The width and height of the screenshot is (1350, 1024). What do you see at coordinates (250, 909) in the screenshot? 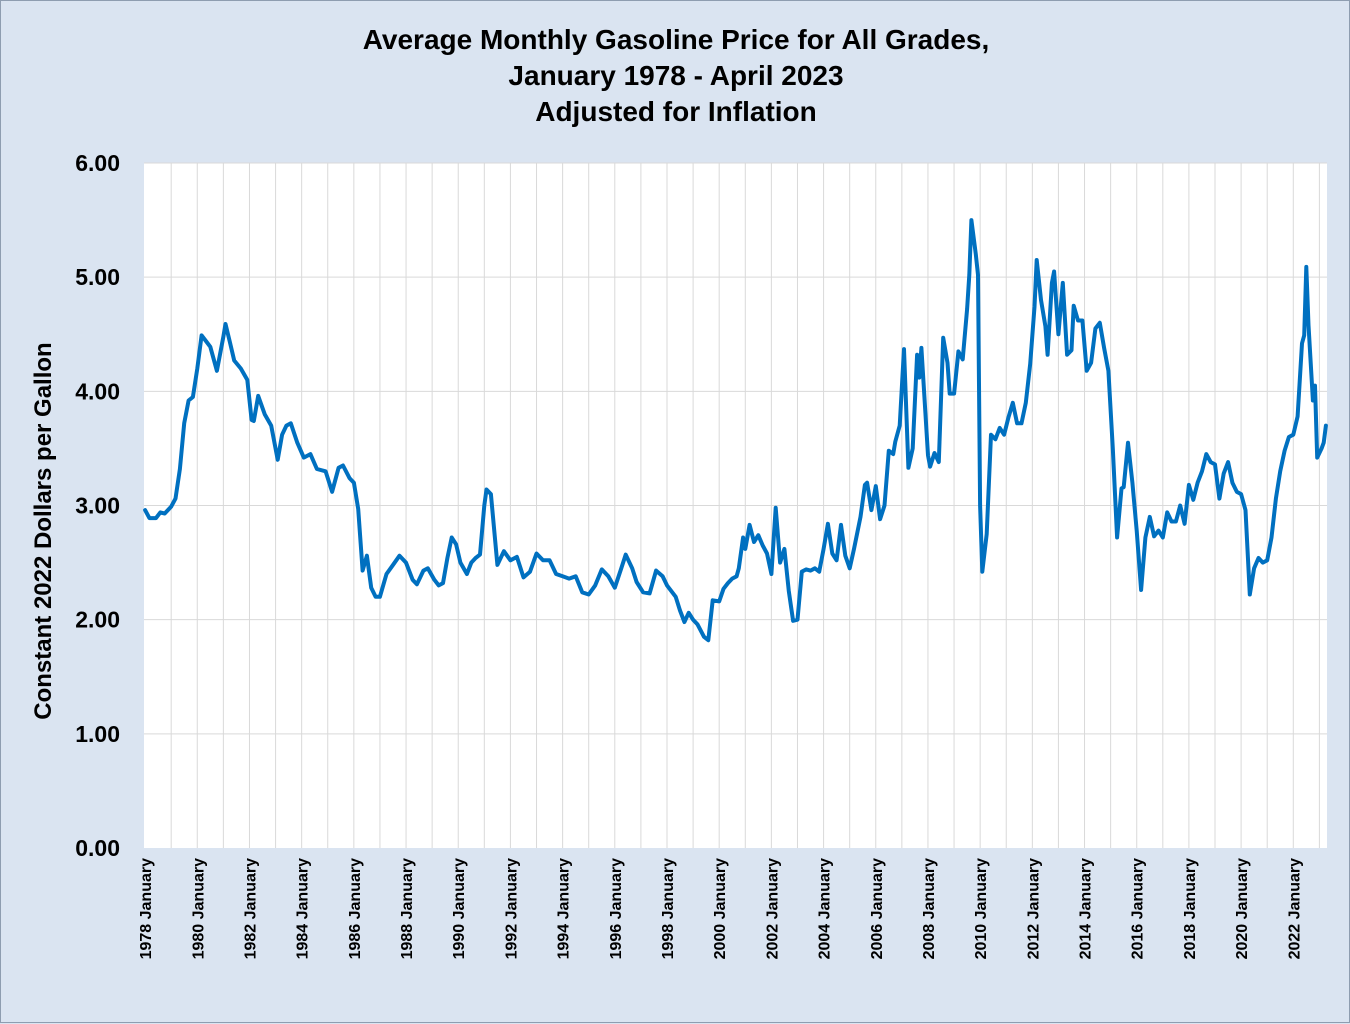
I see `x-tick-label: 1982 January` at bounding box center [250, 909].